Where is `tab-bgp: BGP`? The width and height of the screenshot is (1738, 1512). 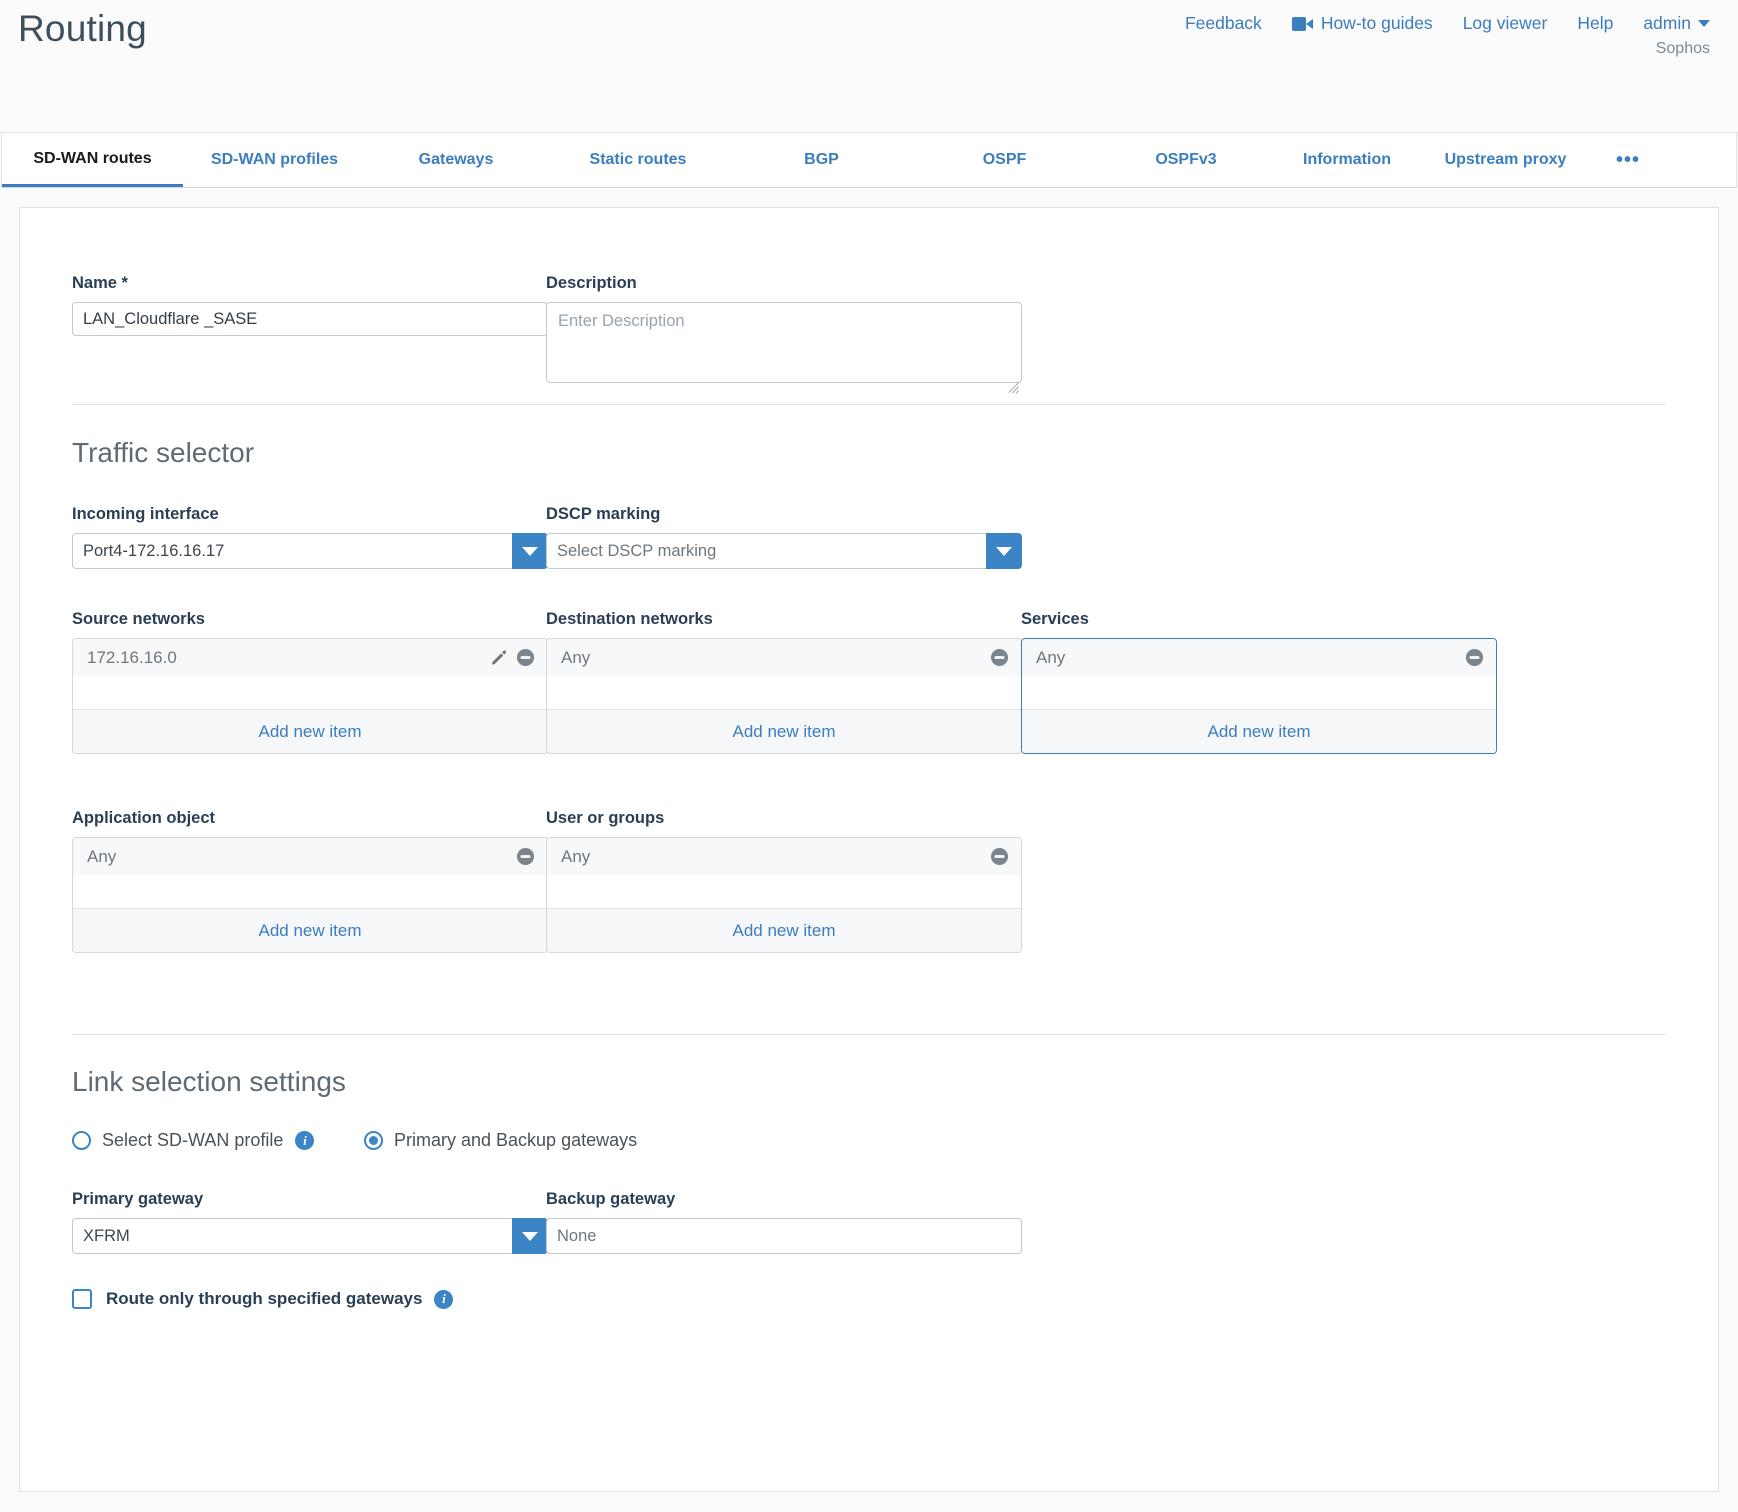
tab-bgp: BGP is located at coordinates (821, 160).